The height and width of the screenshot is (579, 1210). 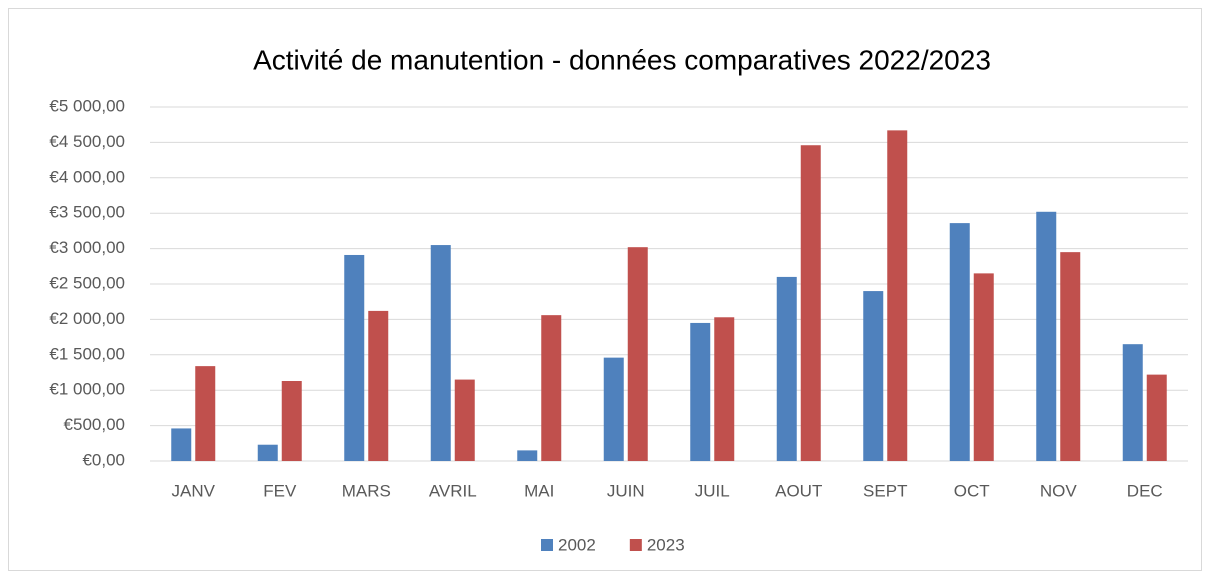 What do you see at coordinates (87, 353) in the screenshot?
I see `y-tick-label: €1 500,00` at bounding box center [87, 353].